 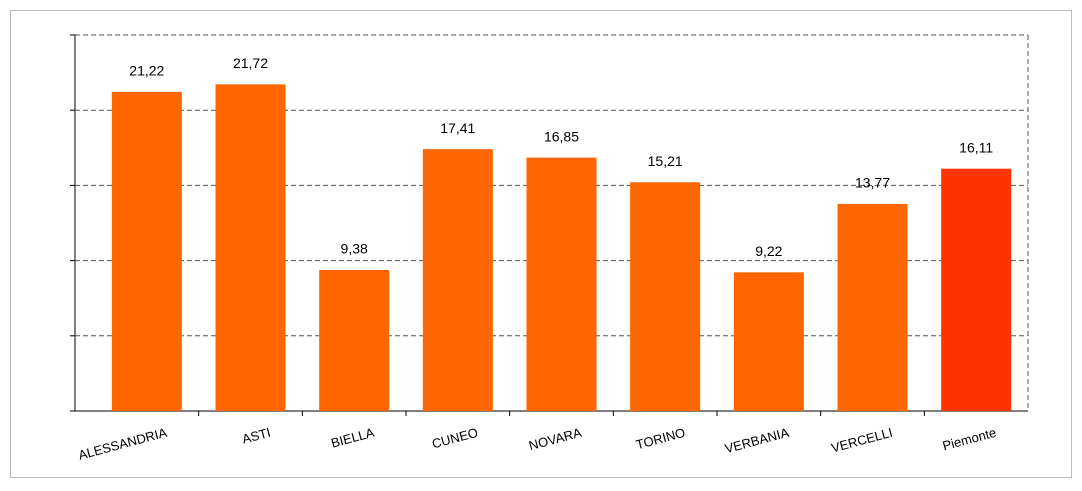 I want to click on x-tick-label: VERCELLI, so click(x=862, y=440).